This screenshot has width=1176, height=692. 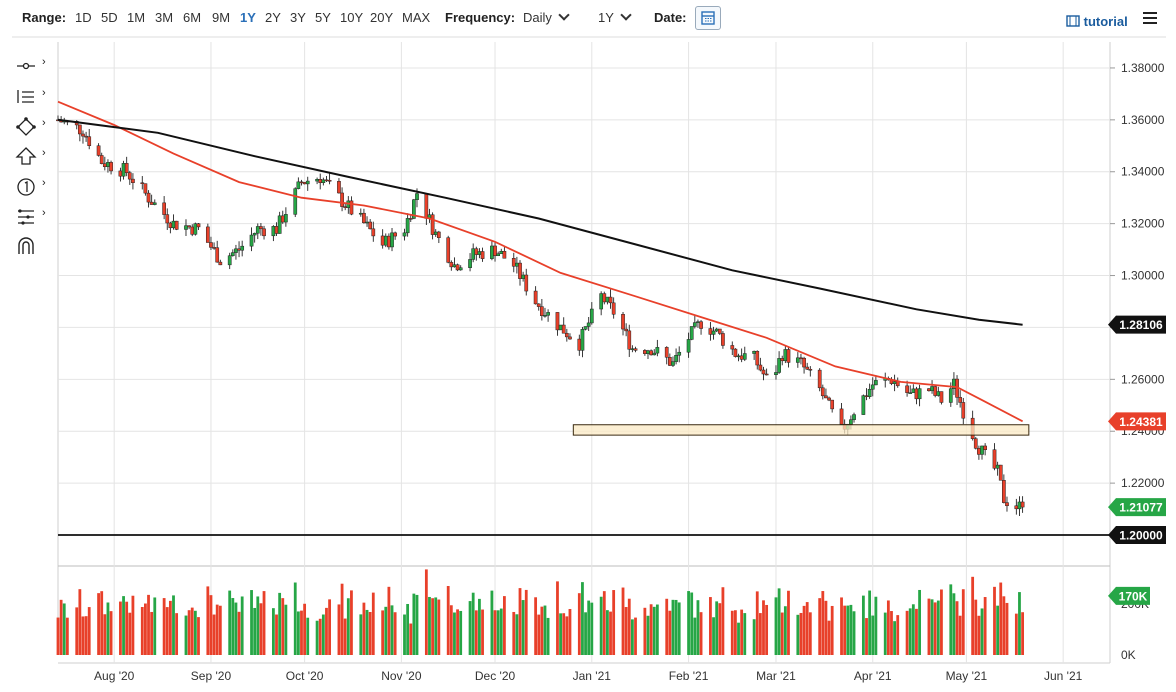 What do you see at coordinates (1063, 676) in the screenshot?
I see `x-tick-label: Jun '21` at bounding box center [1063, 676].